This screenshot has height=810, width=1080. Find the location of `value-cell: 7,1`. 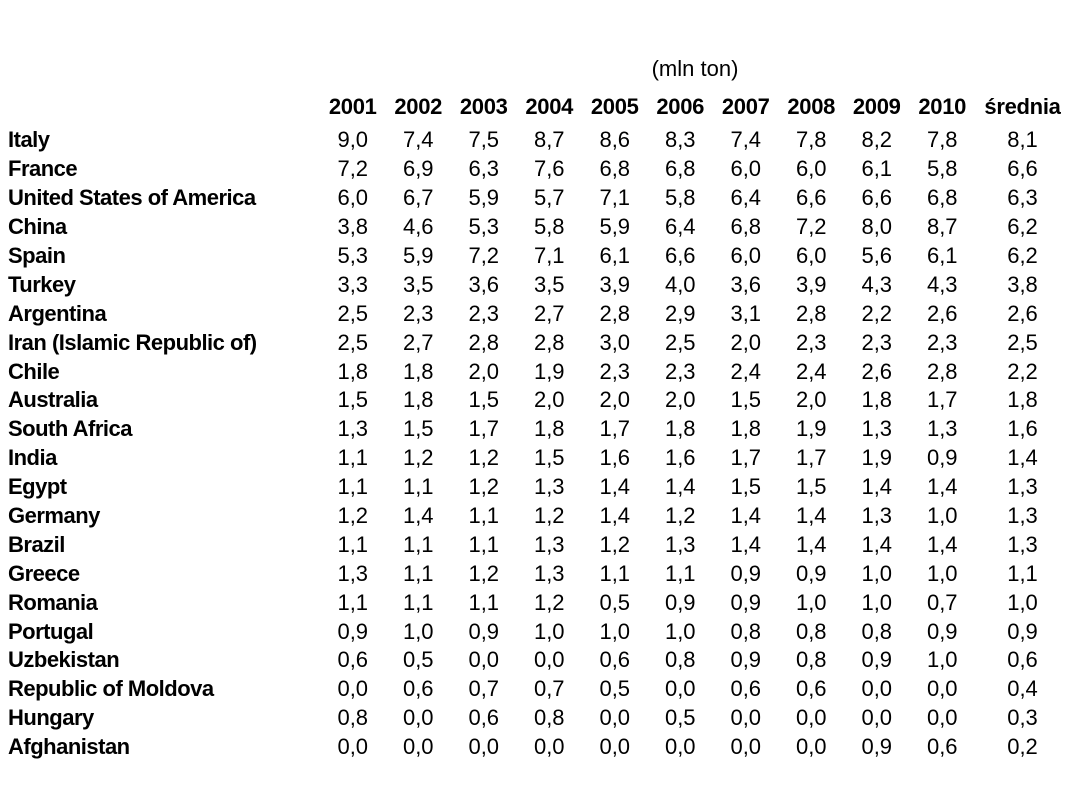

value-cell: 7,1 is located at coordinates (549, 255).